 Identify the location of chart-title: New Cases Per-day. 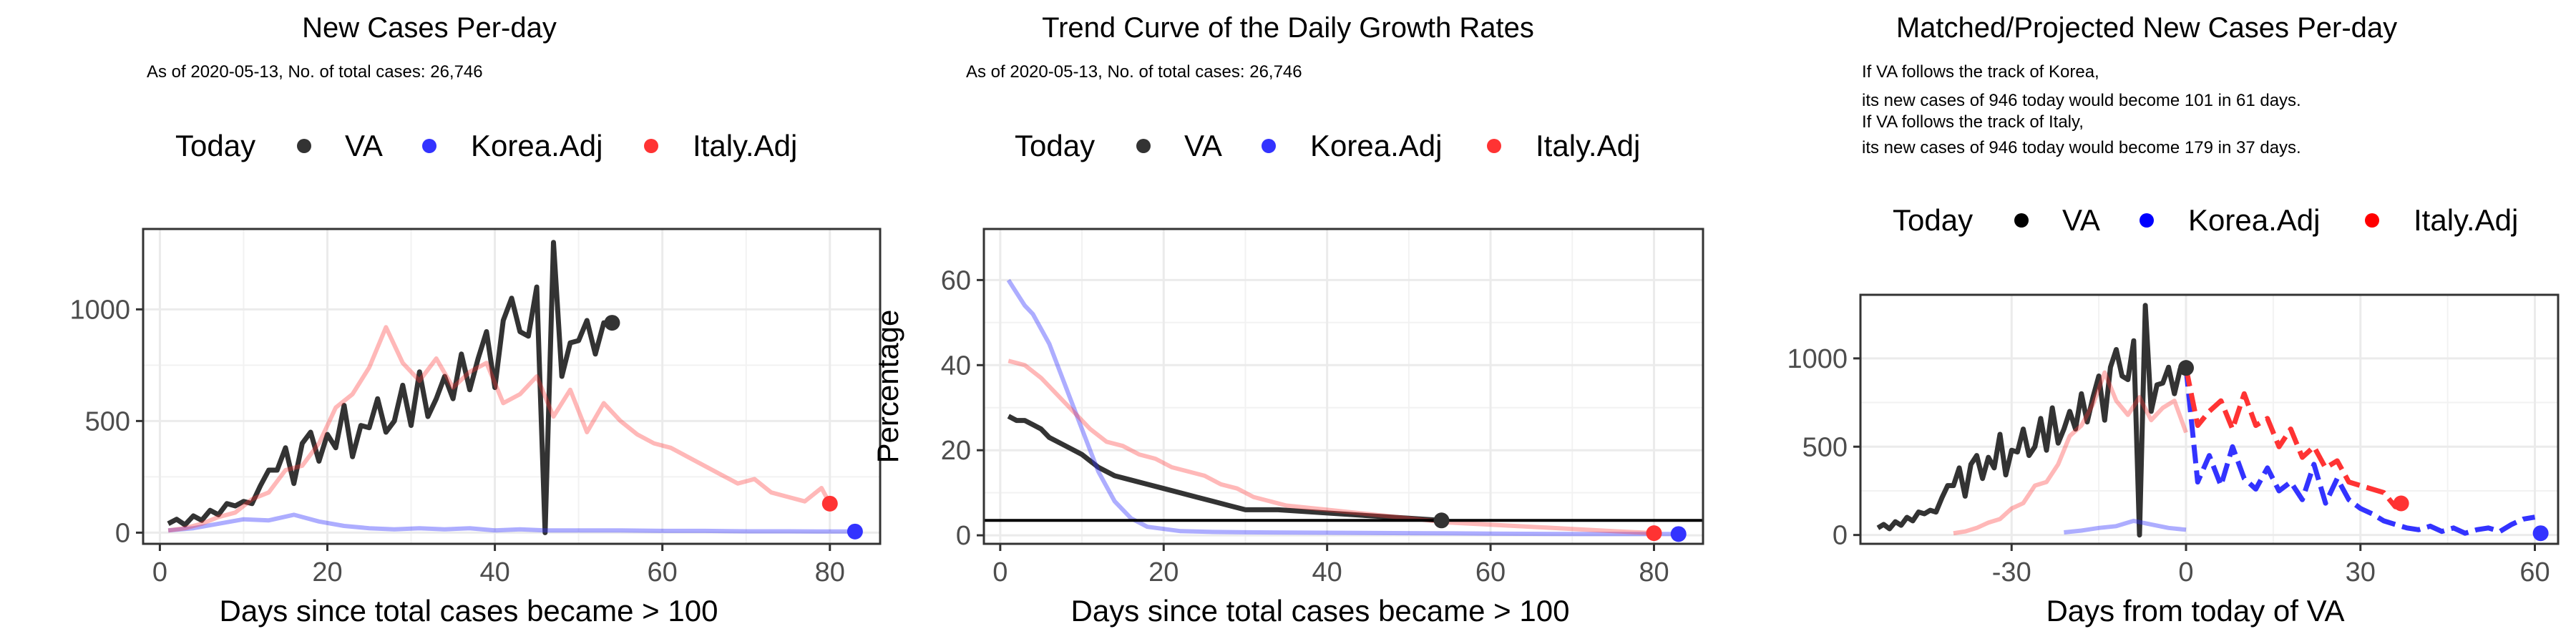
(429, 28).